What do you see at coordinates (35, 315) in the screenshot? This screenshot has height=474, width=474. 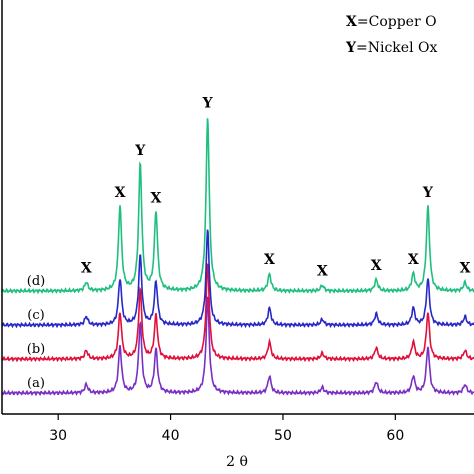 I see `series-label: (c)` at bounding box center [35, 315].